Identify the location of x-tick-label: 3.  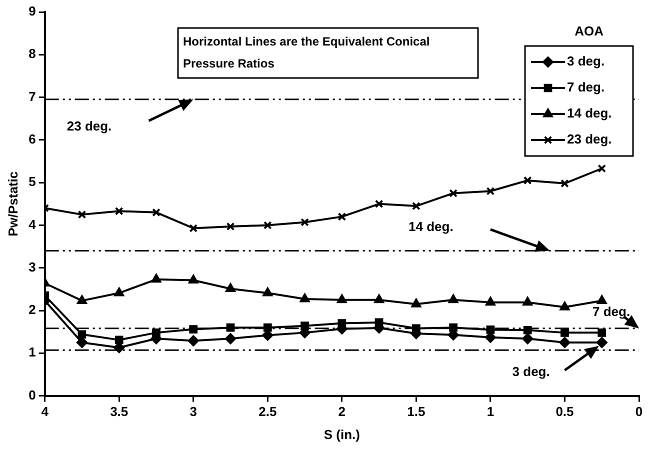
(193, 412).